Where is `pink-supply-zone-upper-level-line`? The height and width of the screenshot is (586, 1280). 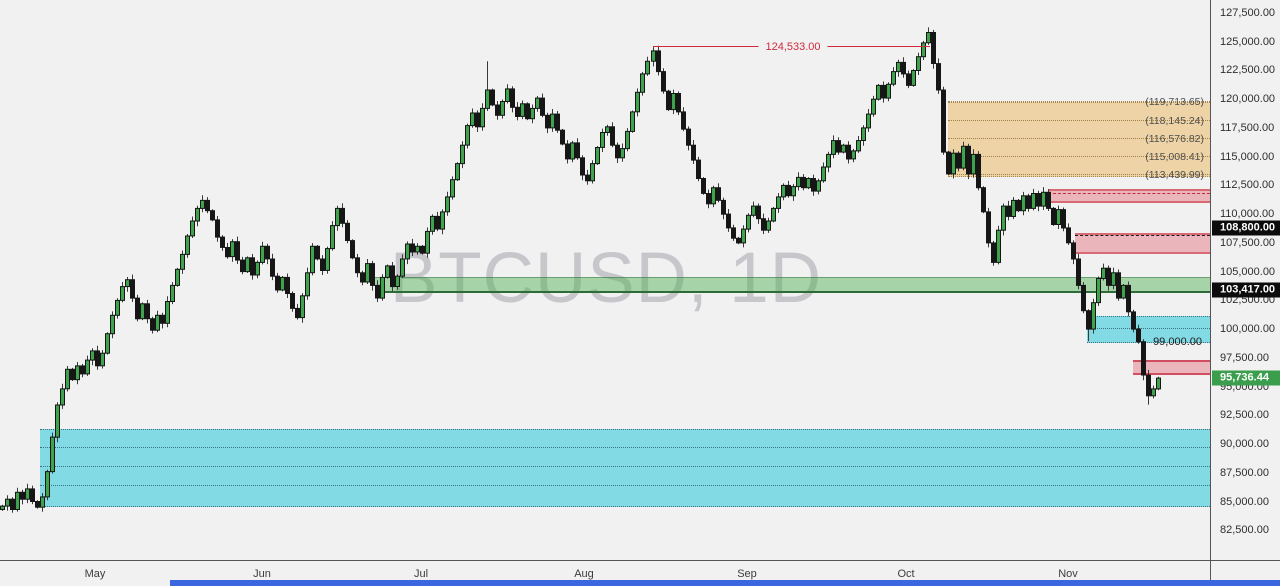 pink-supply-zone-upper-level-line is located at coordinates (1129, 194).